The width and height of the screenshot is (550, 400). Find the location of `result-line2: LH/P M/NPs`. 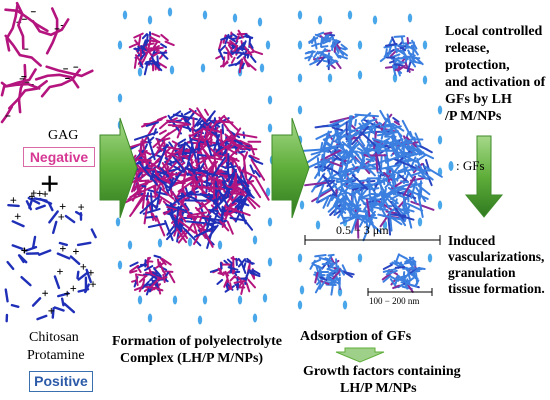

result-line2: LH/P M/NPs is located at coordinates (378, 388).